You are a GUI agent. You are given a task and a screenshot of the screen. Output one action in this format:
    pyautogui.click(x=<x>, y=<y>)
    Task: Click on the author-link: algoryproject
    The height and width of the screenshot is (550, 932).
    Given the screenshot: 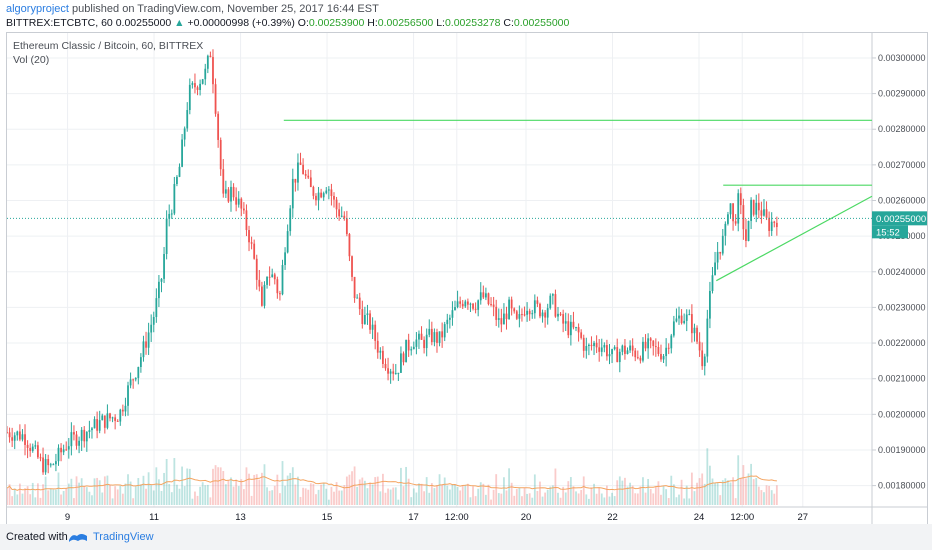 What is the action you would take?
    pyautogui.click(x=37, y=9)
    